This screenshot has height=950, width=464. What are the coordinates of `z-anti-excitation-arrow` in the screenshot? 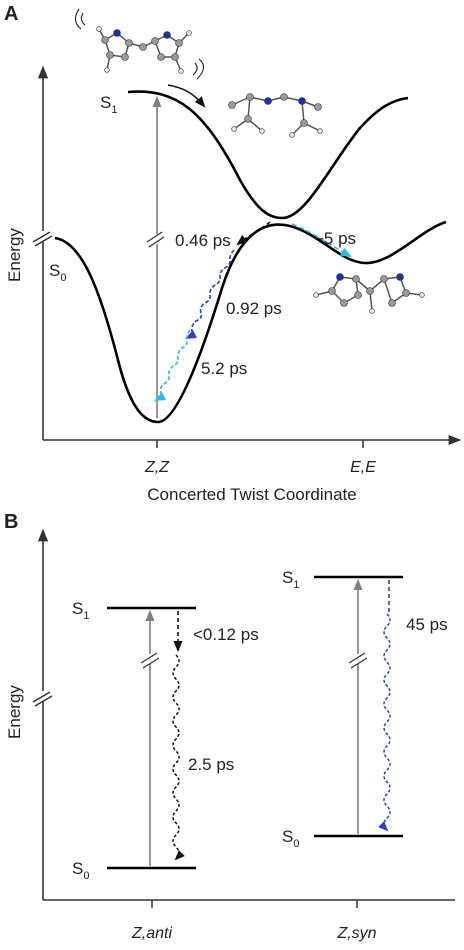 It's located at (150, 737).